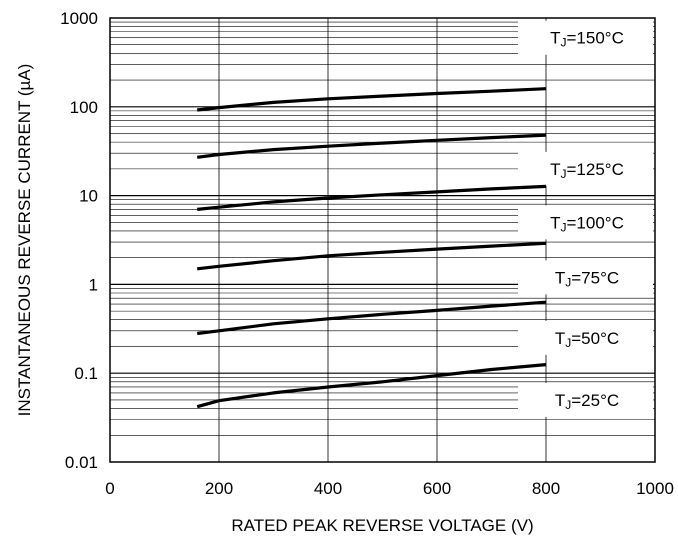 This screenshot has width=678, height=542. I want to click on y-tick-label: 1, so click(93, 284).